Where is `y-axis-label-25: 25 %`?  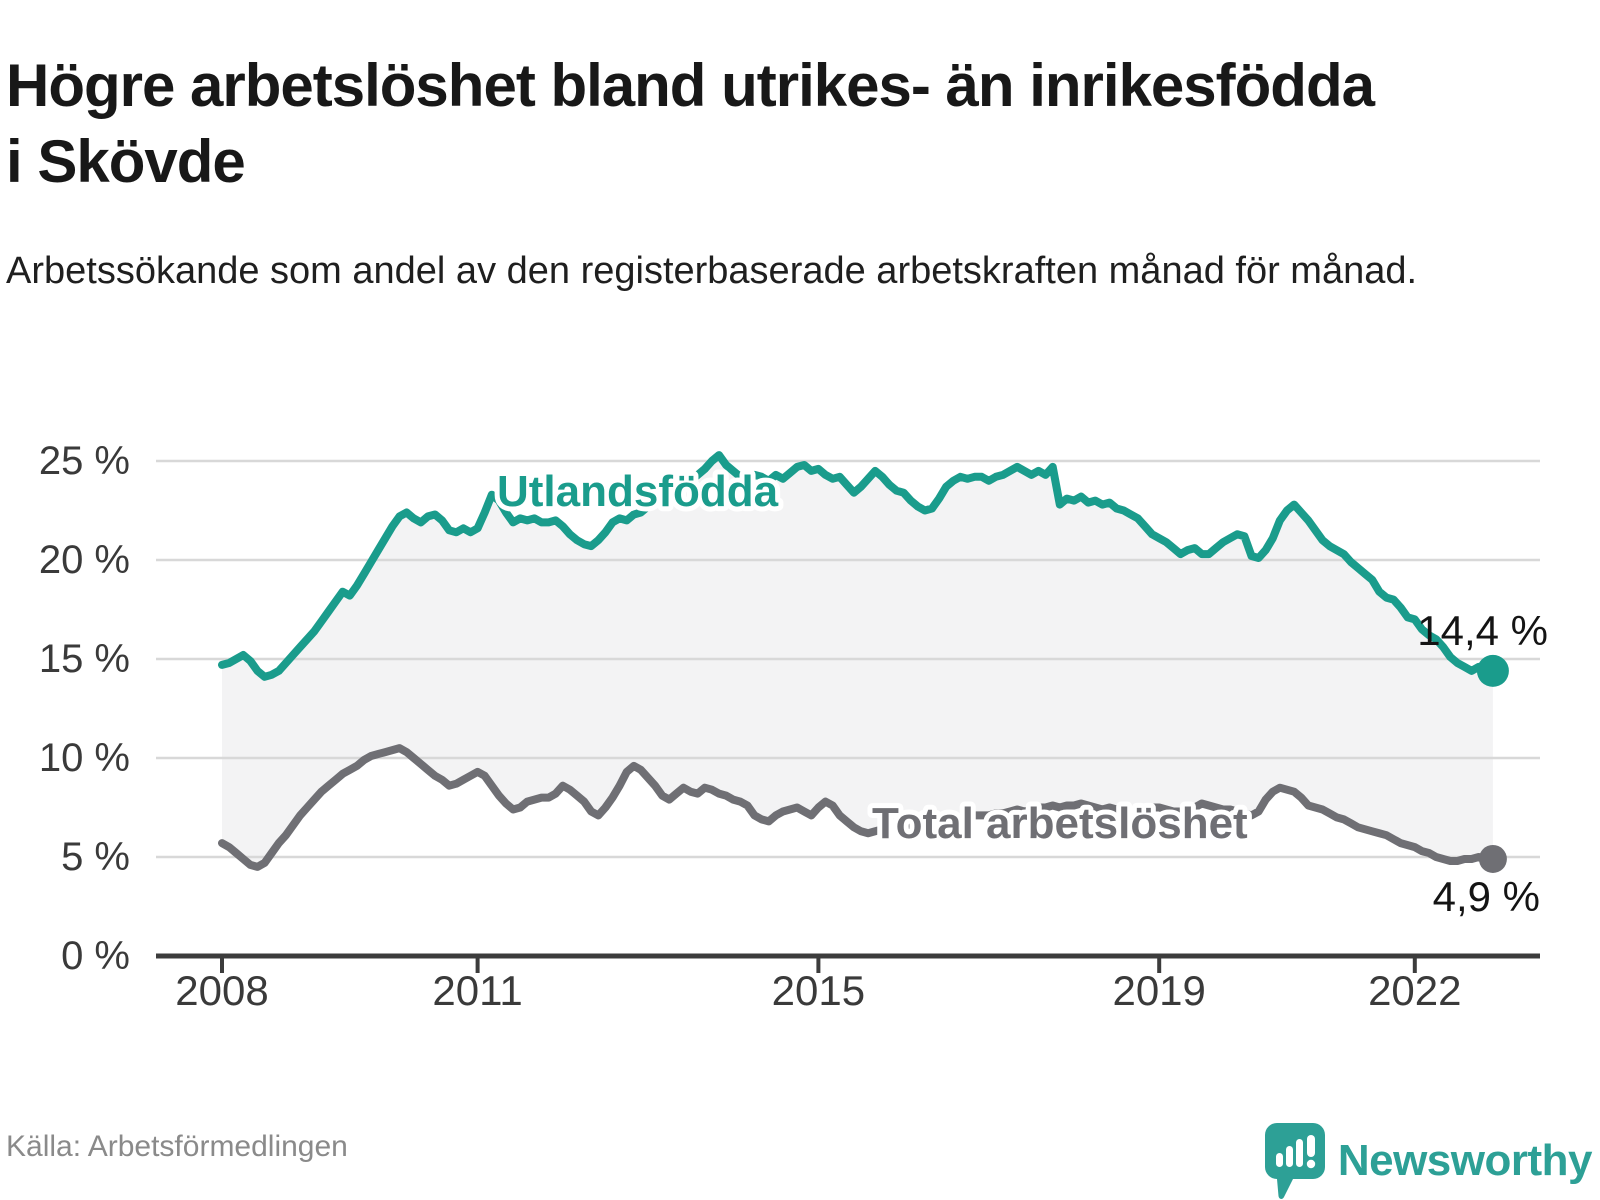 y-axis-label-25: 25 % is located at coordinates (84, 461).